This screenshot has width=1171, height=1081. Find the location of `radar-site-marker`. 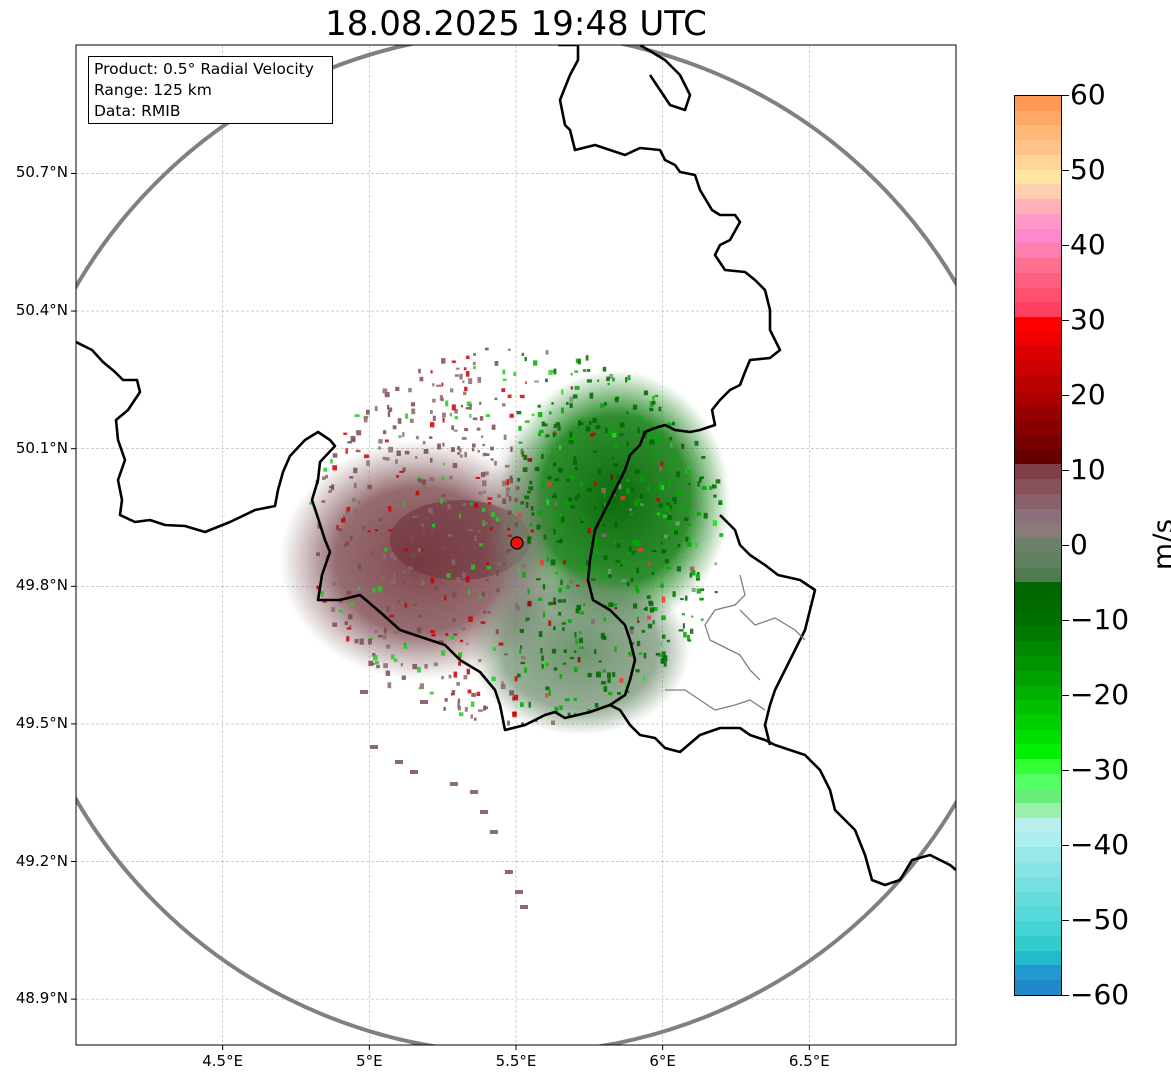

radar-site-marker is located at coordinates (517, 543).